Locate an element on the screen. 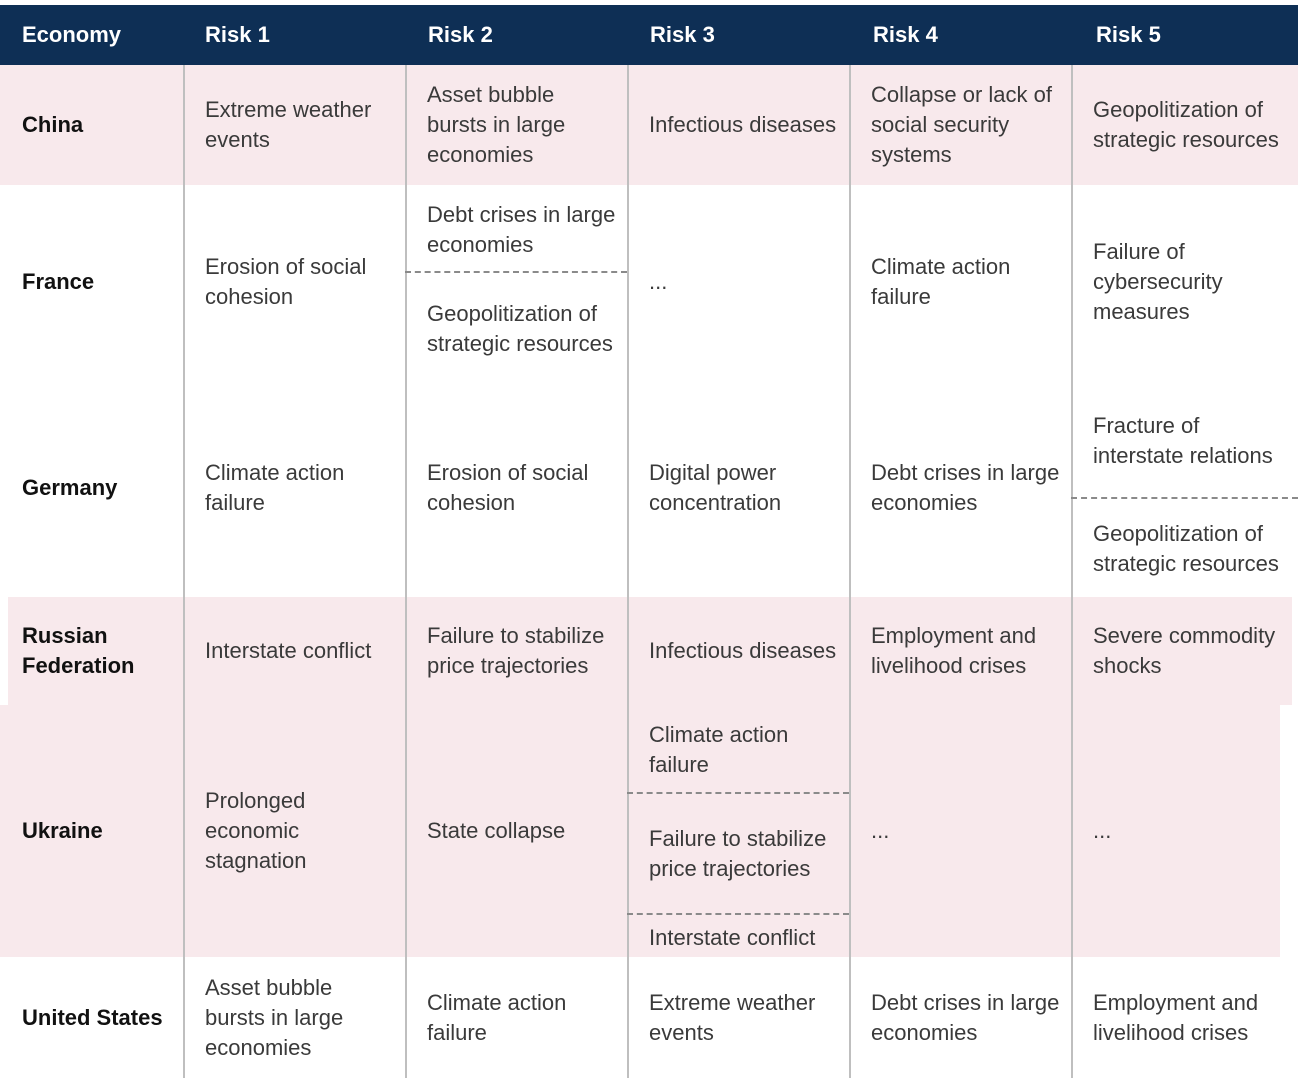 This screenshot has width=1300, height=1078. row-header: Germany is located at coordinates (70, 487).